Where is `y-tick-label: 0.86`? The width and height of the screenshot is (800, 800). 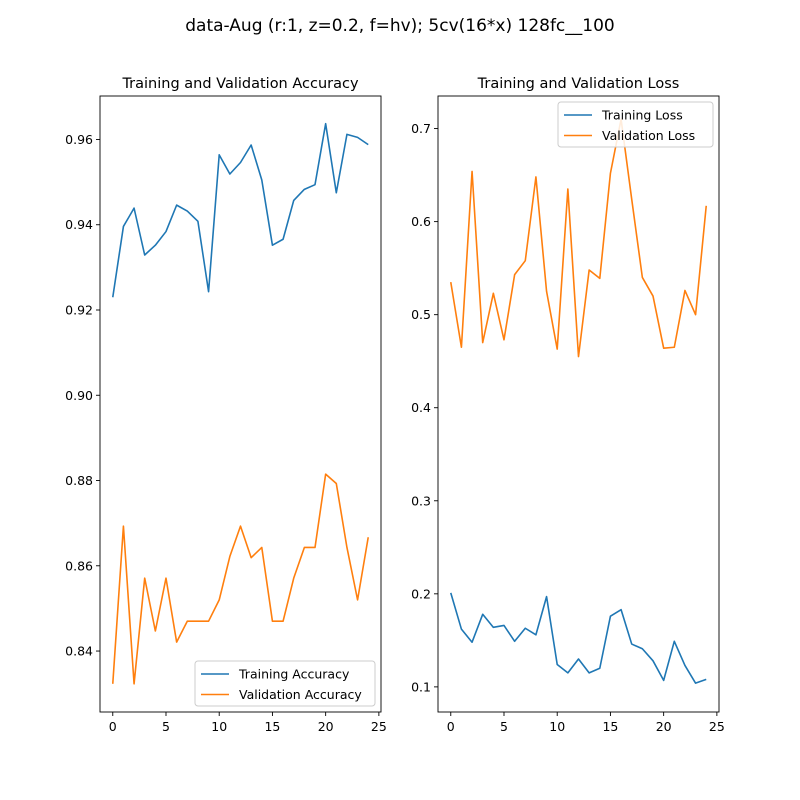
y-tick-label: 0.86 is located at coordinates (79, 565).